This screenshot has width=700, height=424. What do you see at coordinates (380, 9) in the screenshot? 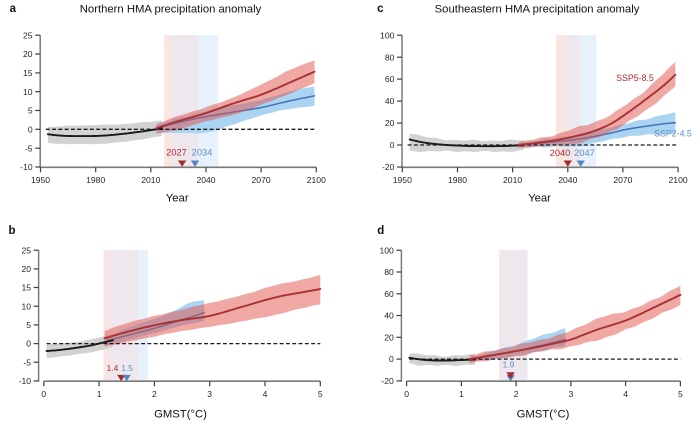
I see `svg-text: c` at bounding box center [380, 9].